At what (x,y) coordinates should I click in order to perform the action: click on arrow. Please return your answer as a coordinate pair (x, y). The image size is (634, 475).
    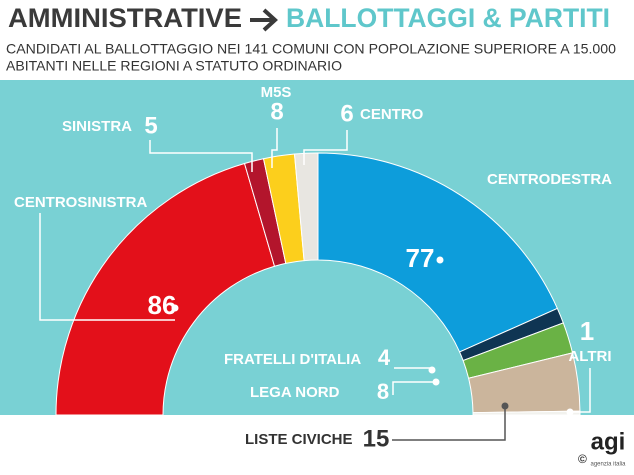
    Looking at the image, I should click on (264, 20).